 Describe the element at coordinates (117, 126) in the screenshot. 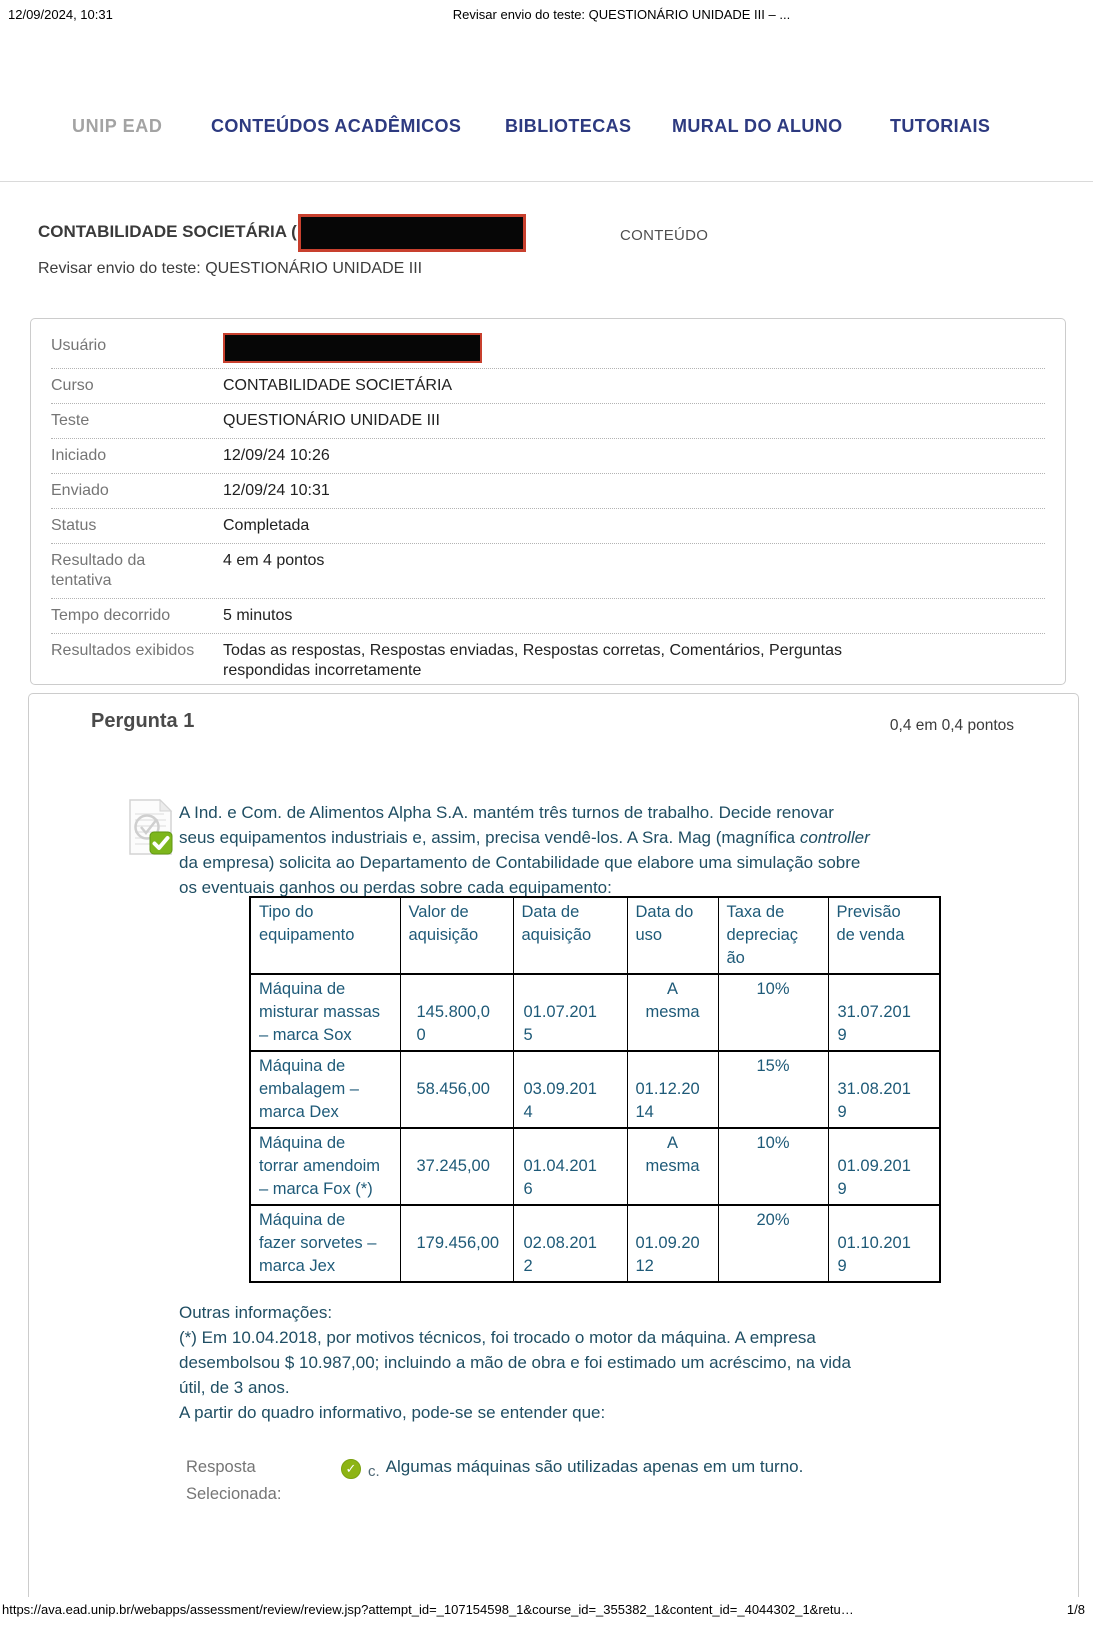

I see `navbar-brand: UNIP EAD` at that location.